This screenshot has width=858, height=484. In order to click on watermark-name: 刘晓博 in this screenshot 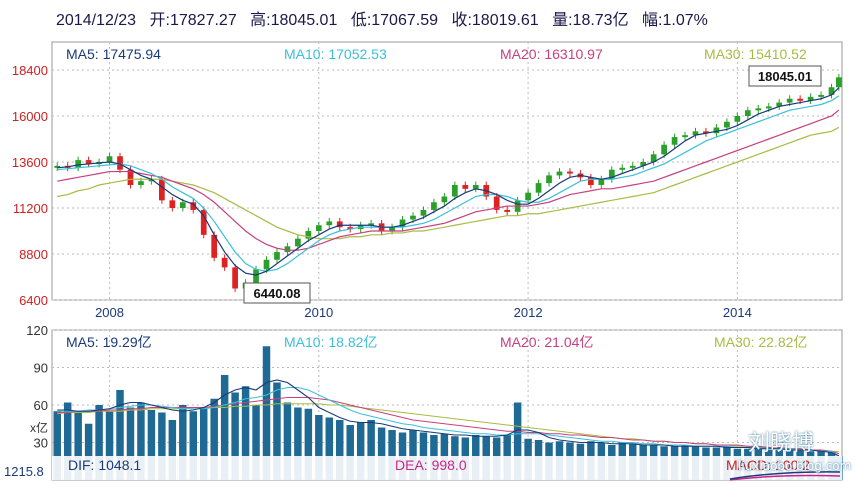, I will do `click(781, 443)`.